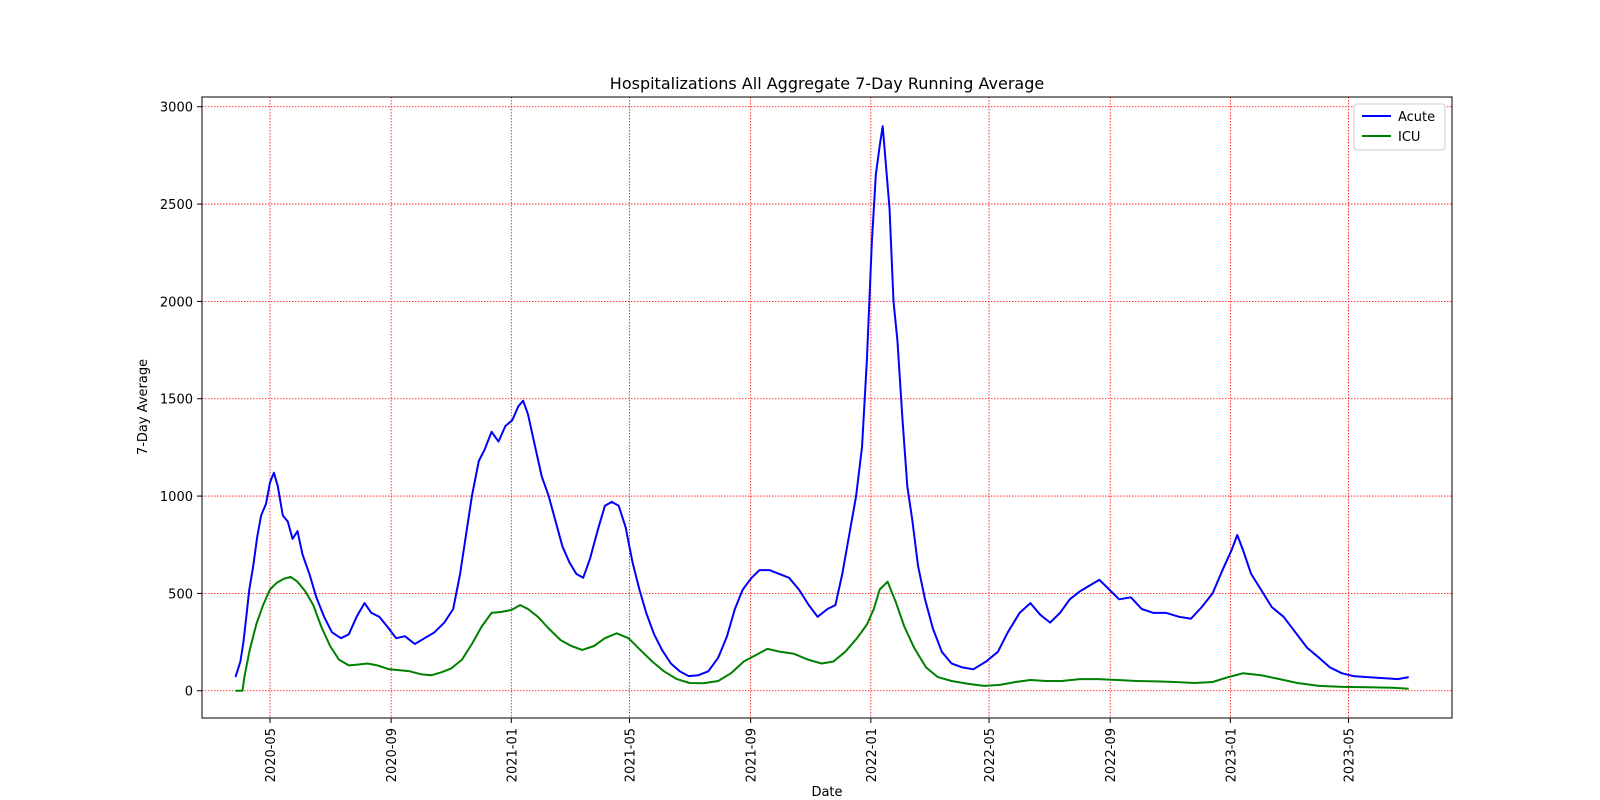  I want to click on x-tick-label: 2023-01, so click(1231, 755).